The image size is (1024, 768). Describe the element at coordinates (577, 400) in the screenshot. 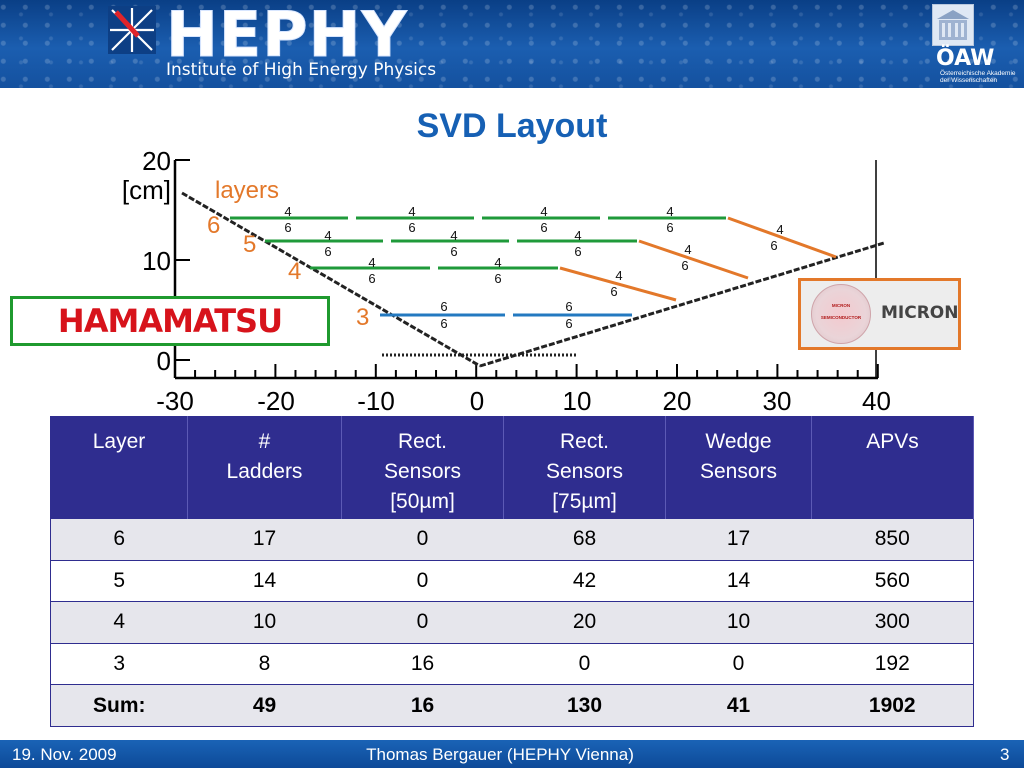

I see `x-tick-label: 10` at that location.